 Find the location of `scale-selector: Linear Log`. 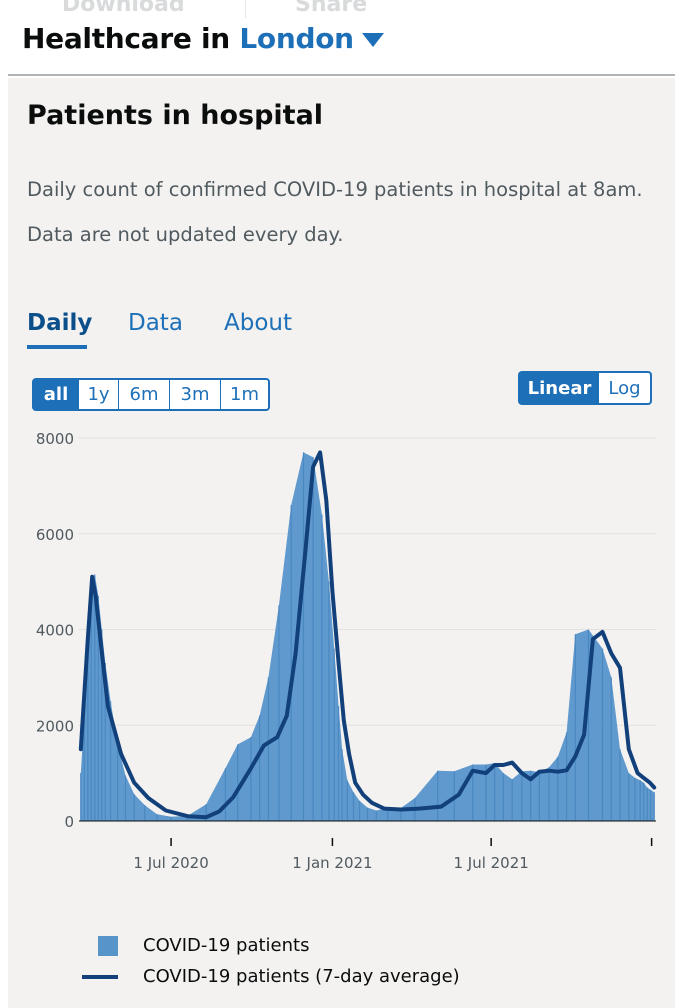

scale-selector: Linear Log is located at coordinates (585, 388).